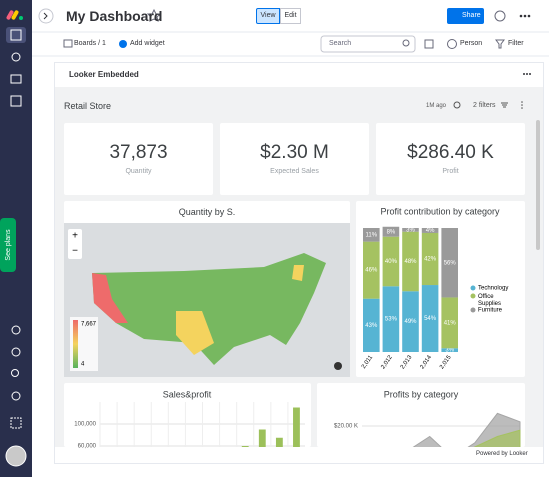  I want to click on legend-gradient, so click(75, 344).